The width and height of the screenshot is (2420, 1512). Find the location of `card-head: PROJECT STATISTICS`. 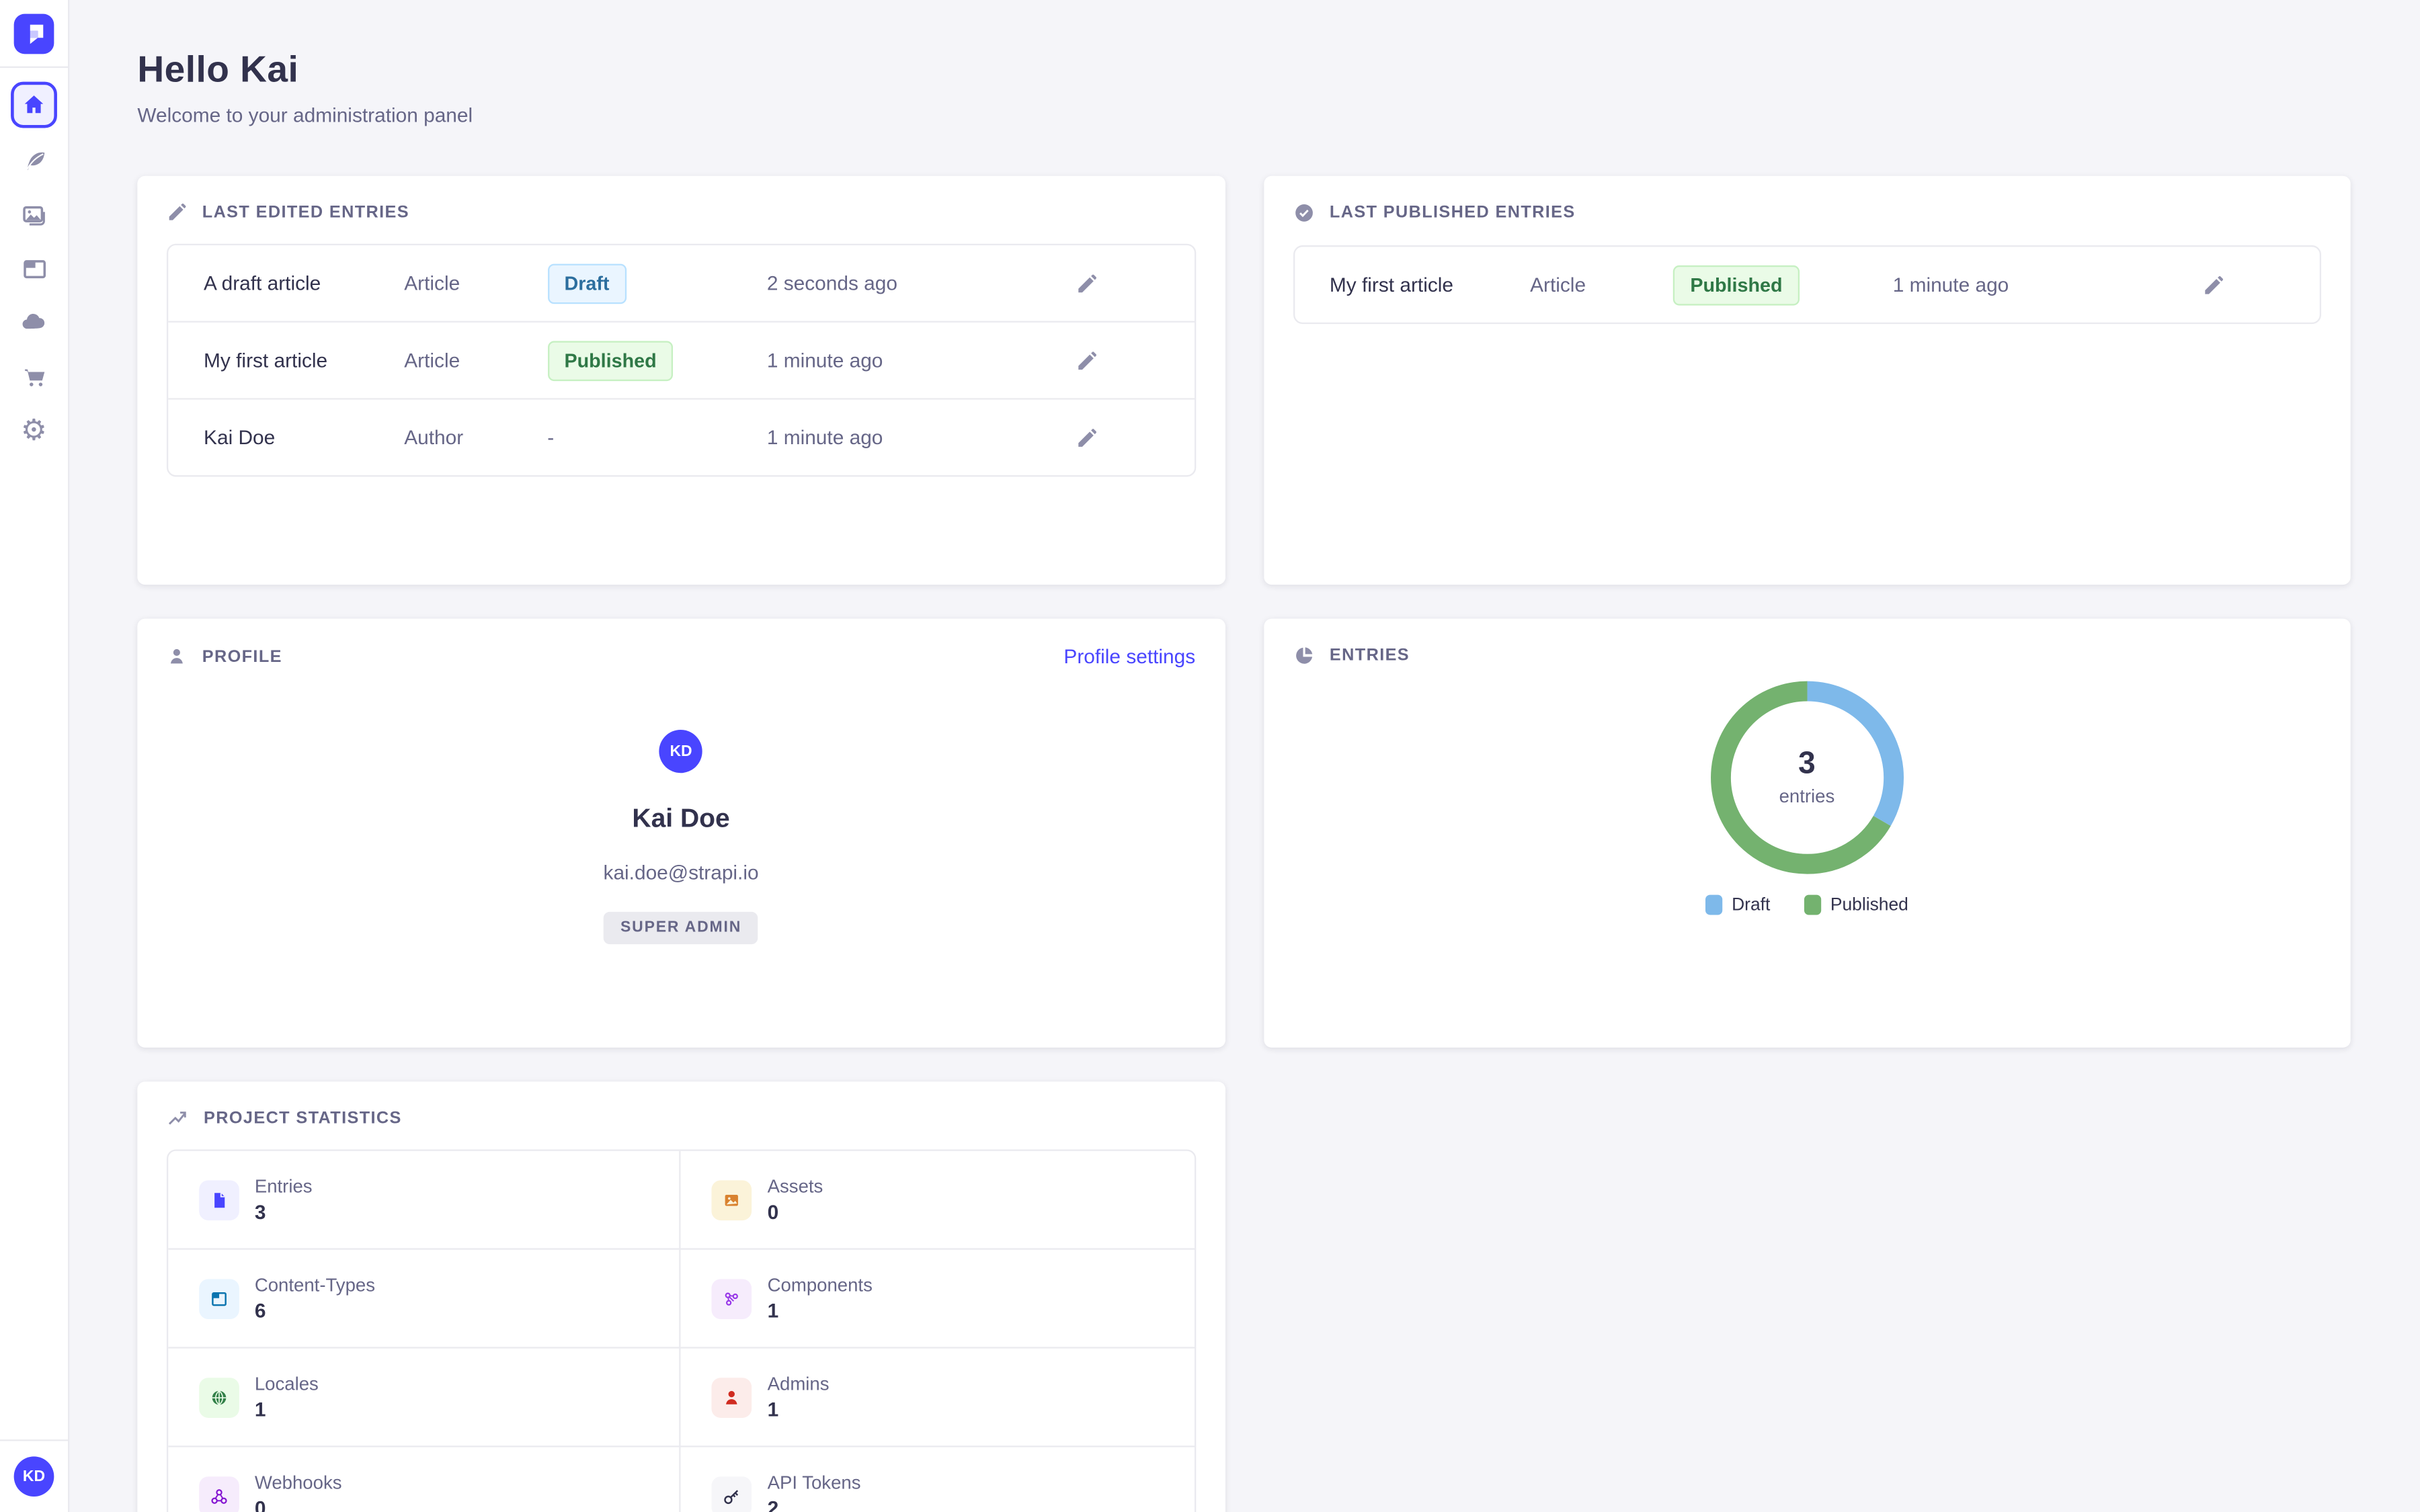

card-head: PROJECT STATISTICS is located at coordinates (681, 1118).